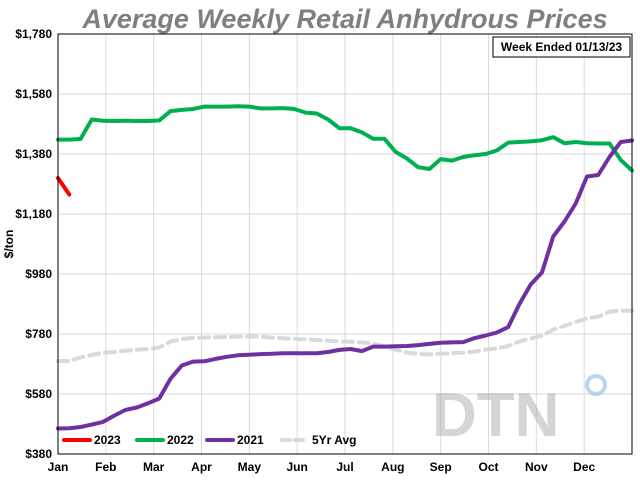 Image resolution: width=640 pixels, height=480 pixels. Describe the element at coordinates (441, 467) in the screenshot. I see `x-tick-label: Sep` at that location.